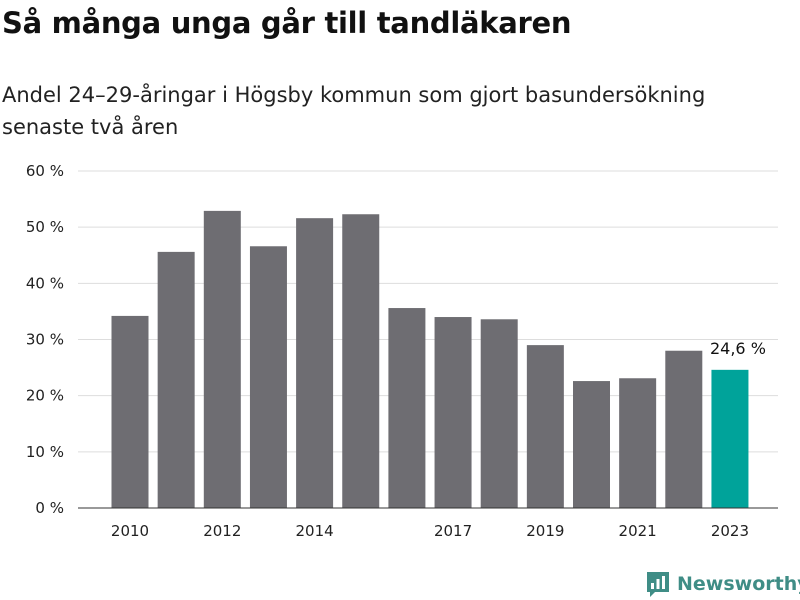 The width and height of the screenshot is (800, 600). I want to click on bar-2018, so click(499, 413).